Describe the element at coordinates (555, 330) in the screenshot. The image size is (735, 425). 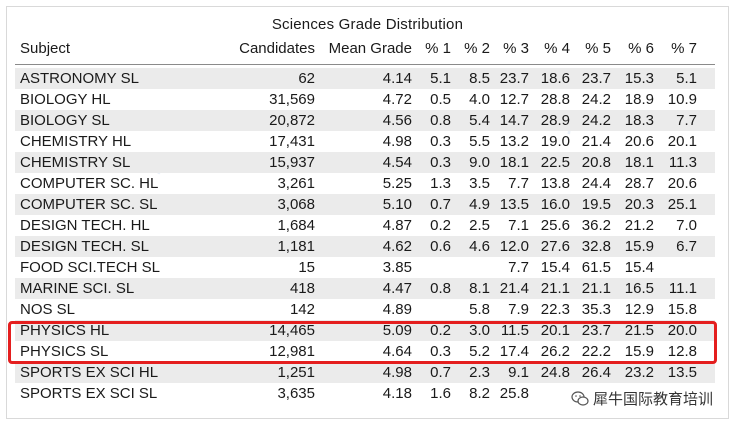
I see `cell-pct-4: 20.1` at that location.